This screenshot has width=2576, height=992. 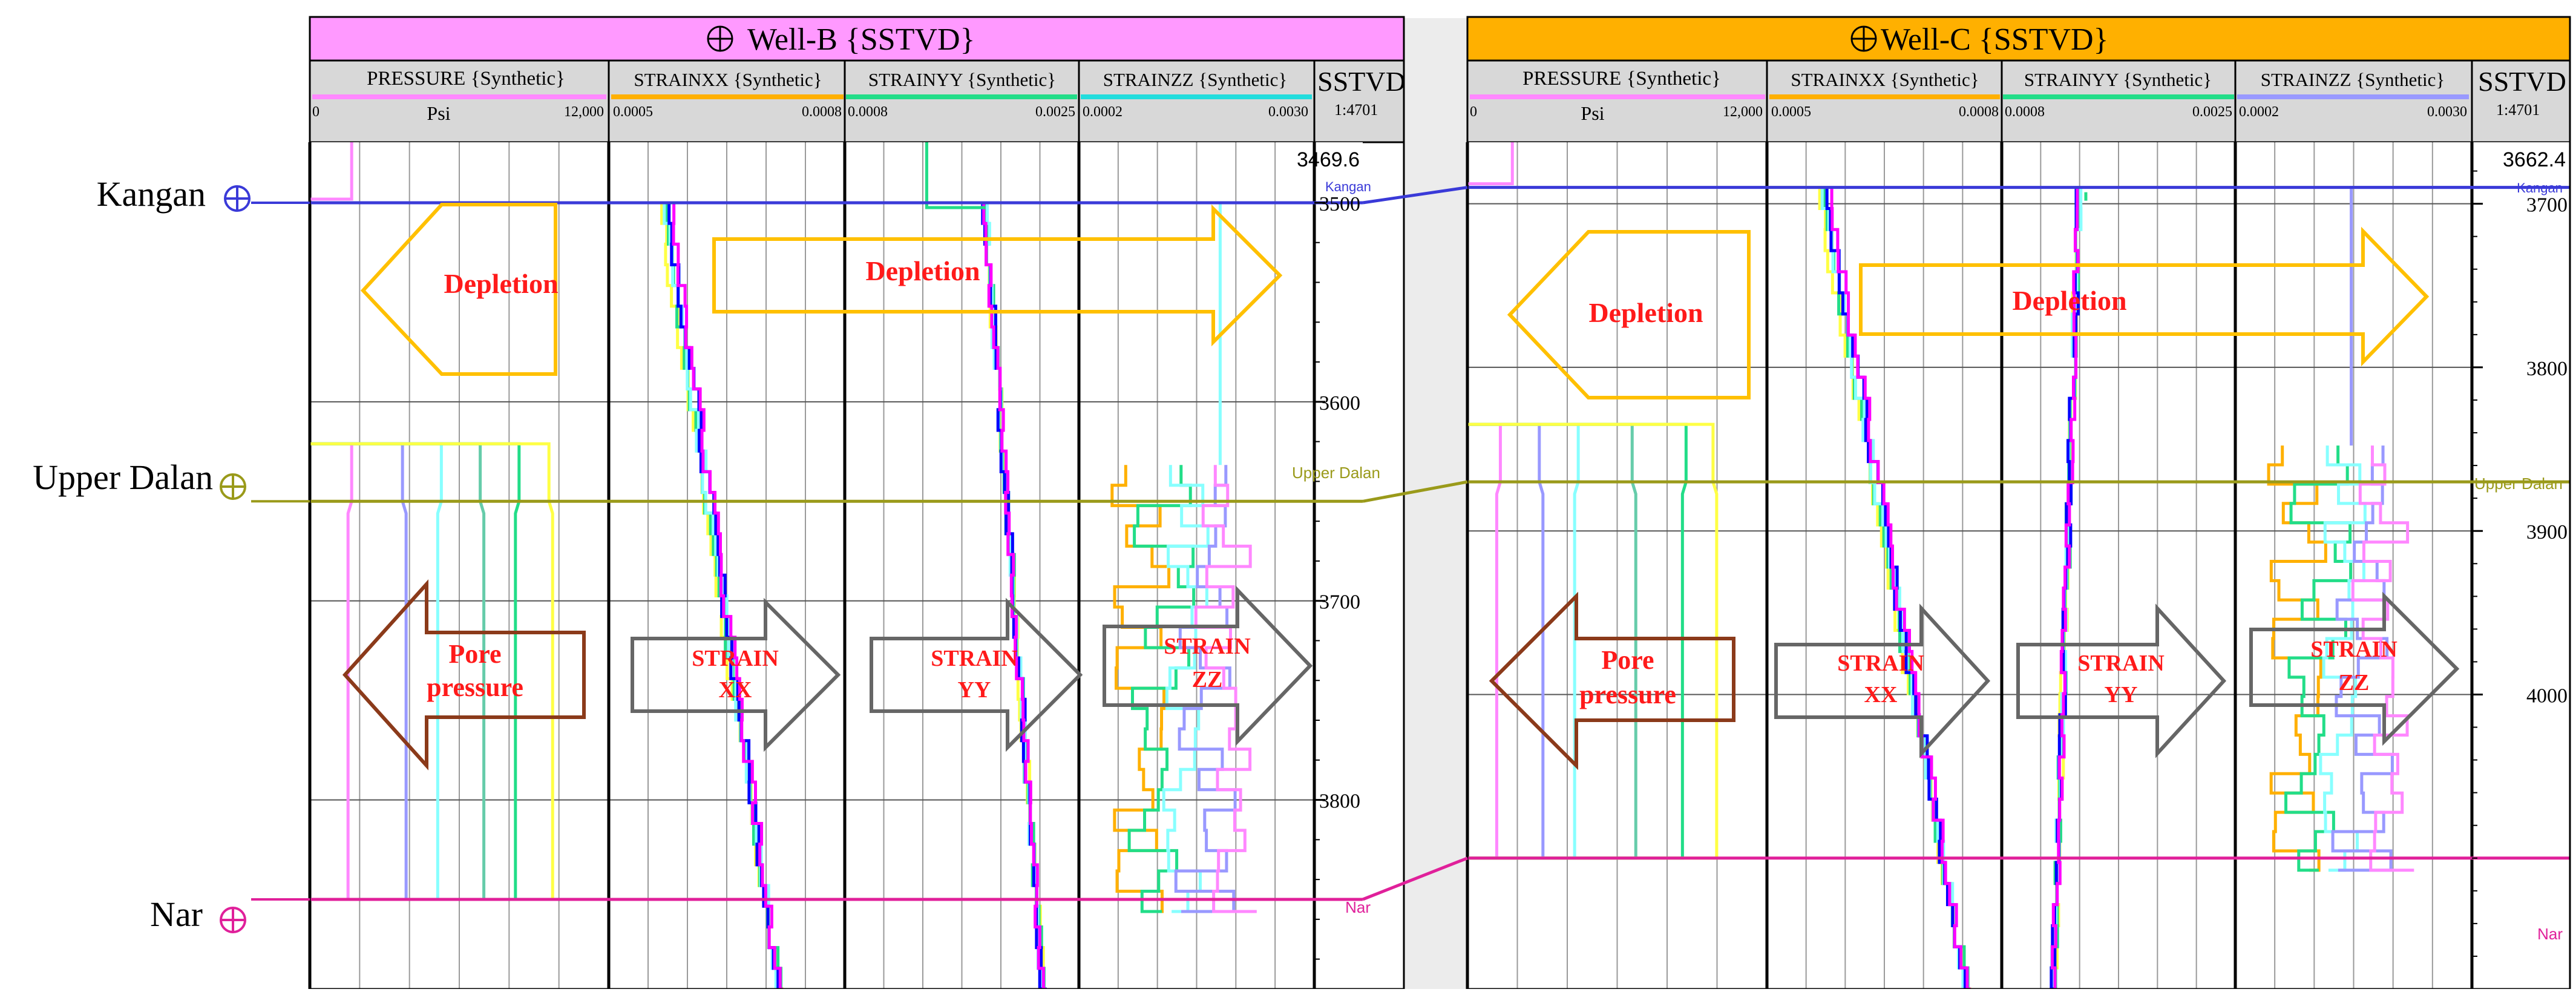 I want to click on well-c-title-icon, so click(x=1863, y=38).